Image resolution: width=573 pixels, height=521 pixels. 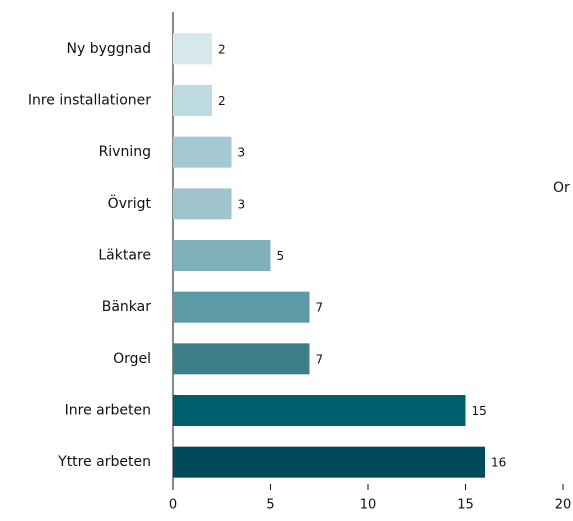 What do you see at coordinates (479, 411) in the screenshot?
I see `value-label: 15` at bounding box center [479, 411].